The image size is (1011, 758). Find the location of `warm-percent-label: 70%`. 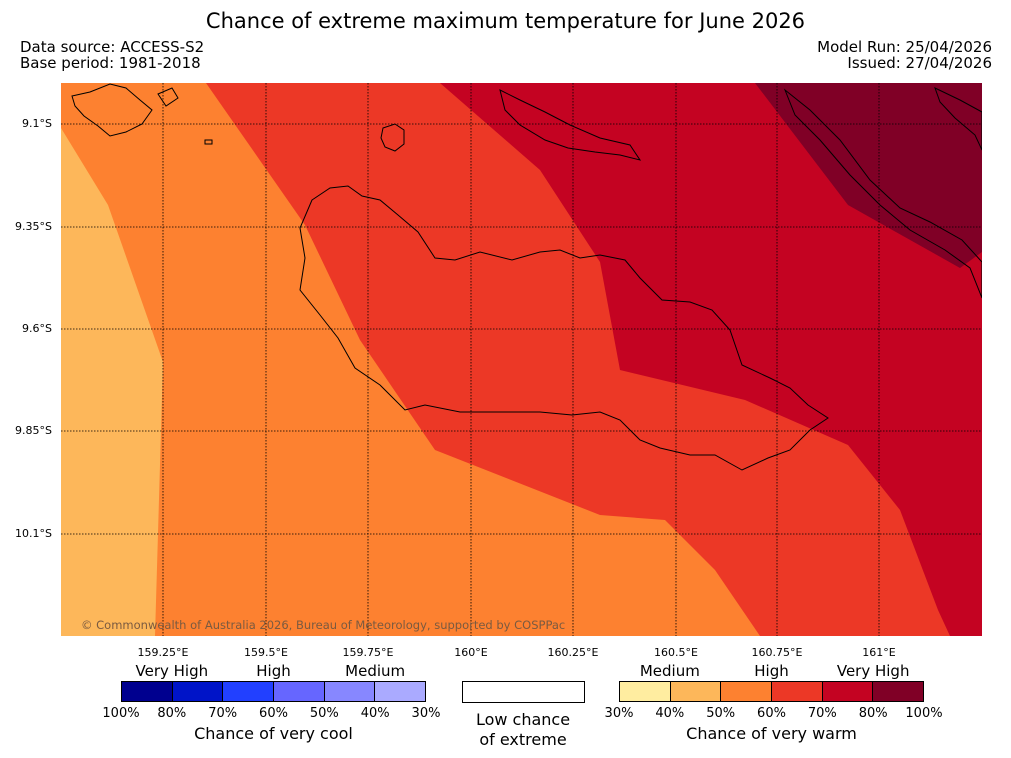

warm-percent-label: 70% is located at coordinates (822, 713).